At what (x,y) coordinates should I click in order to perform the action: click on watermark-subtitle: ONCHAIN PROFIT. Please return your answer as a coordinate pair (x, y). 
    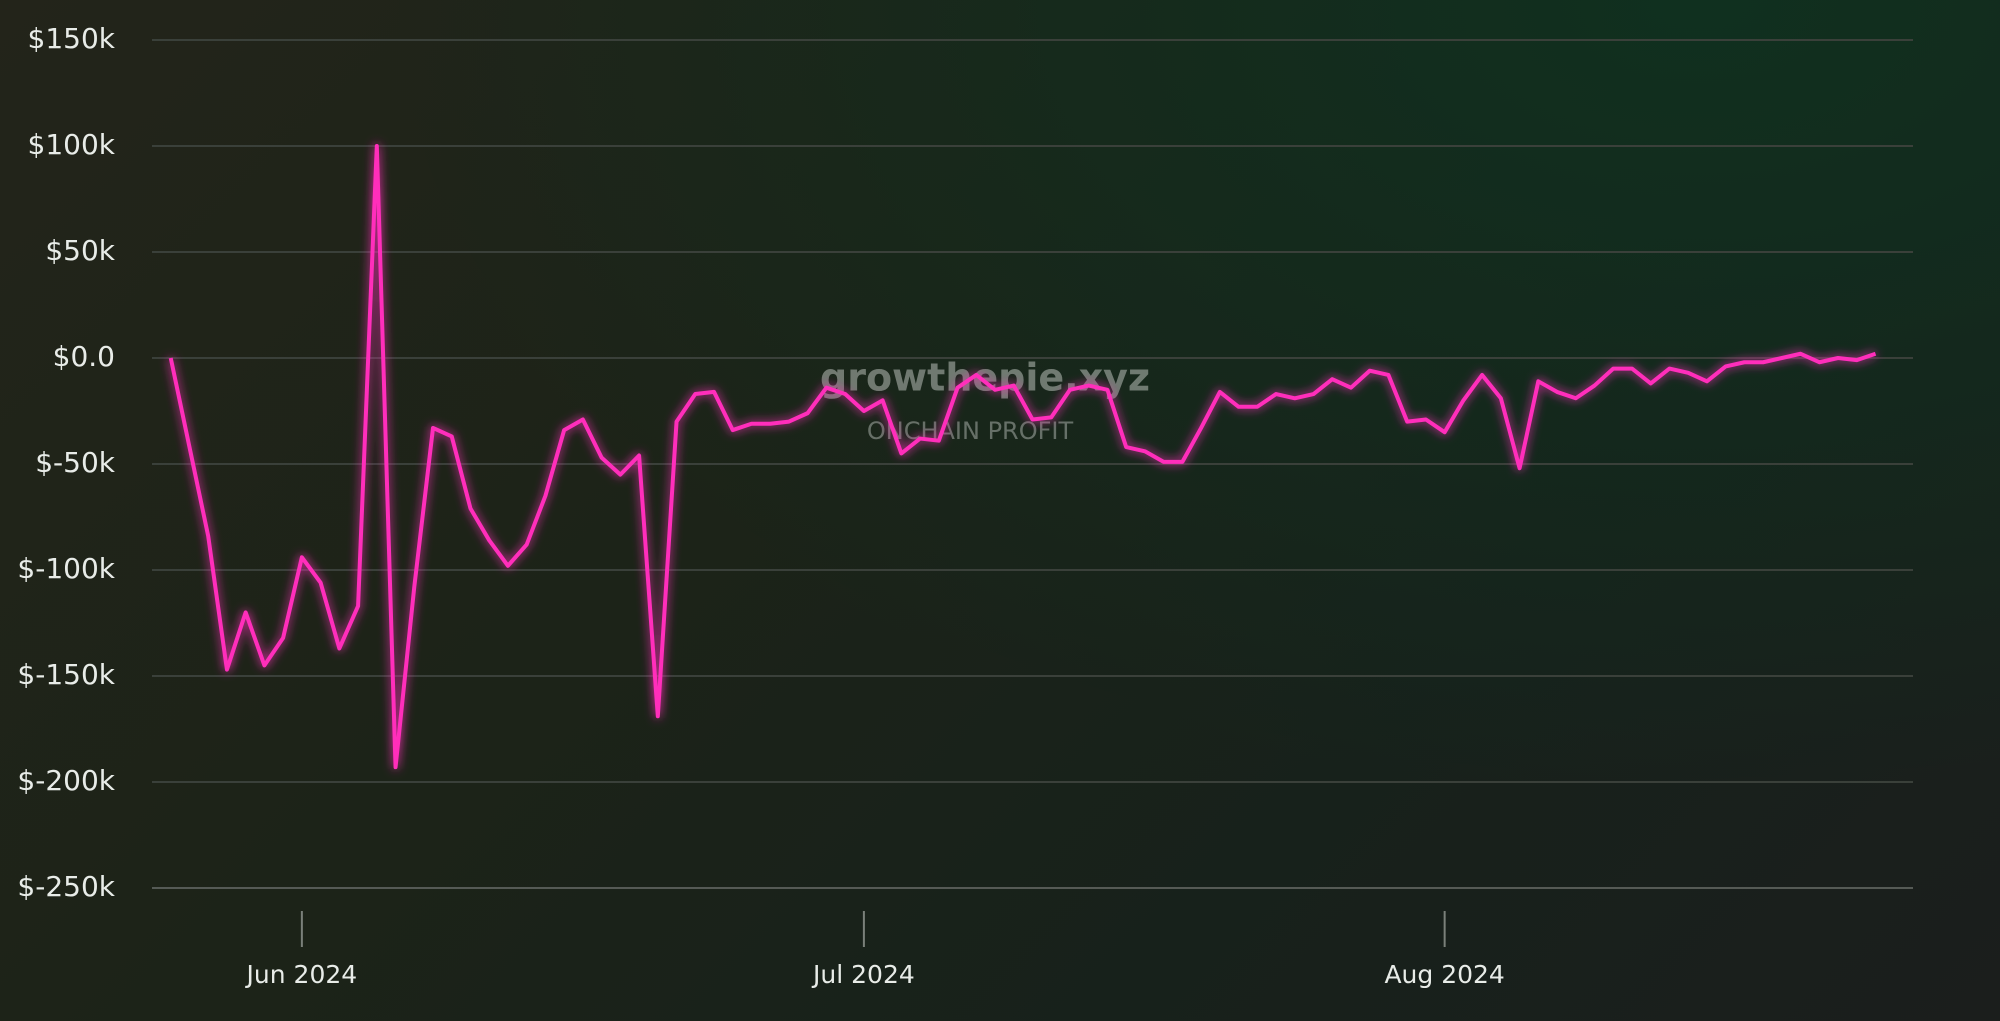
    Looking at the image, I should click on (970, 431).